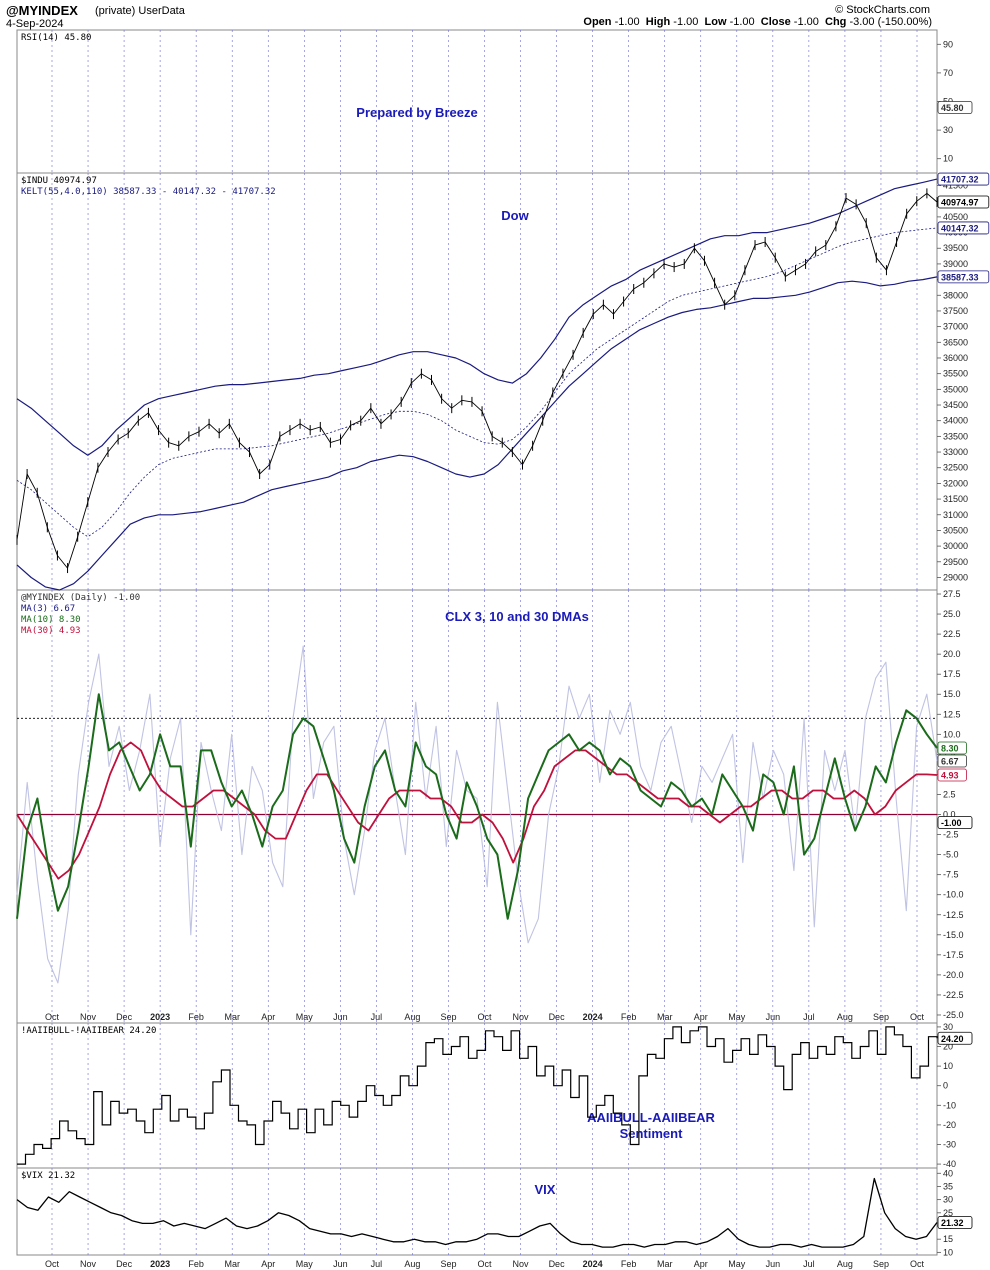 This screenshot has height=1270, width=990. I want to click on header-date: 4-Sep-2024, so click(35, 24).